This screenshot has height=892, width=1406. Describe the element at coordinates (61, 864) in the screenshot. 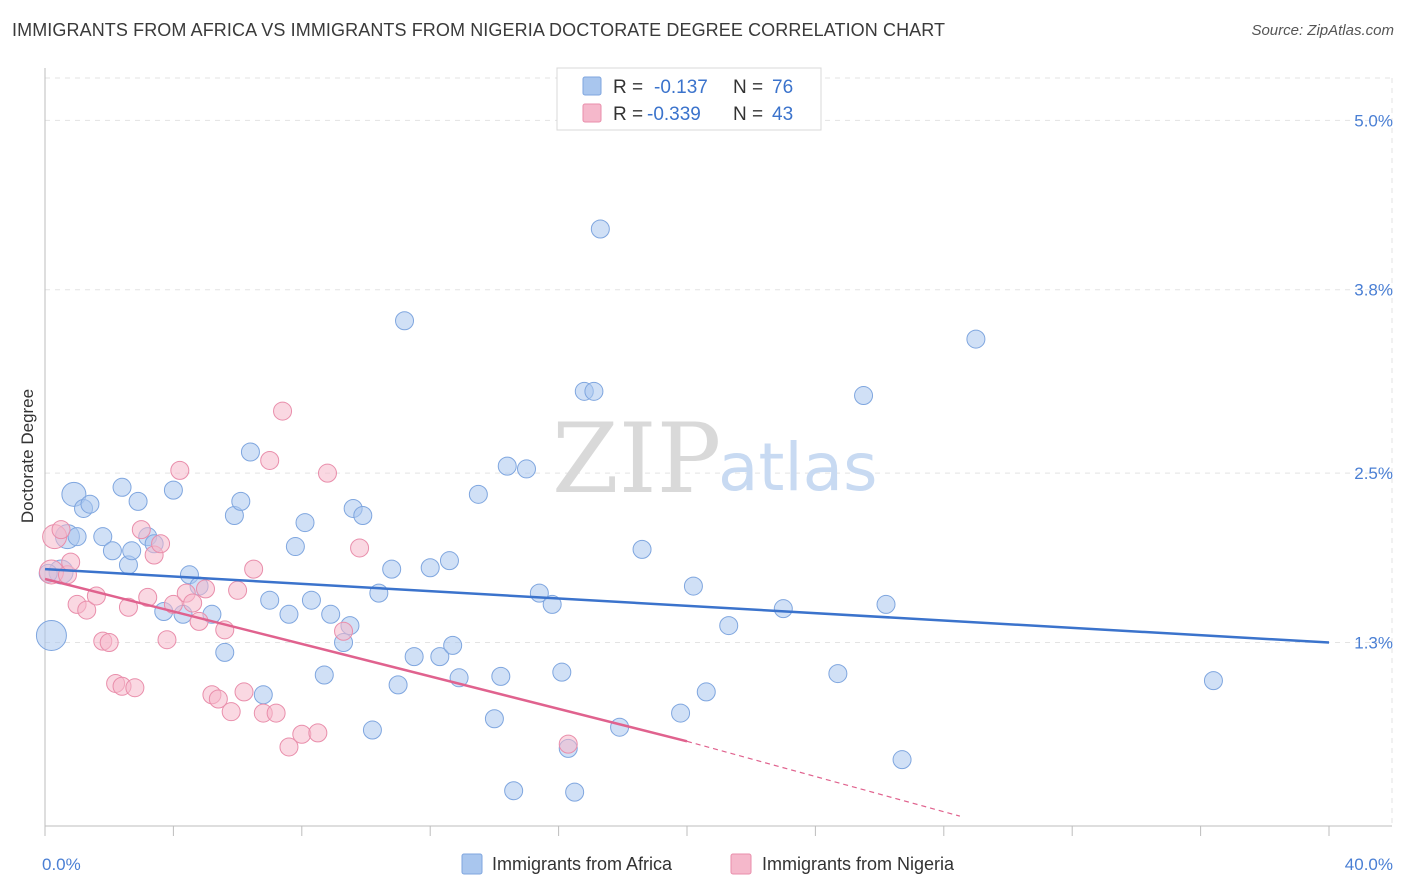

I see `x-tick-label: 0.0%` at that location.